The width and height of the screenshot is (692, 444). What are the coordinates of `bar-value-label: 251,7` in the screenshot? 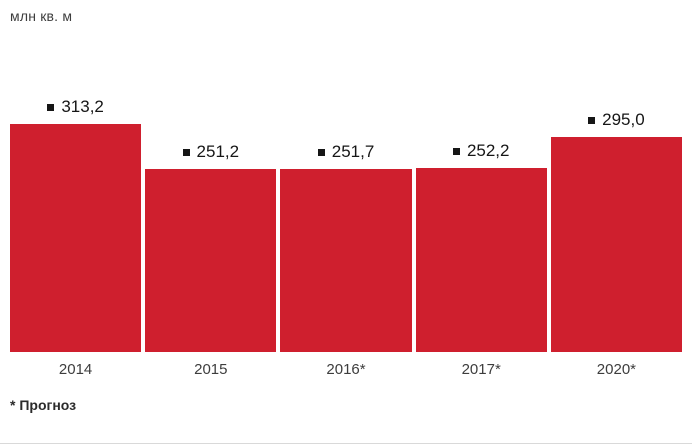 It's located at (346, 152).